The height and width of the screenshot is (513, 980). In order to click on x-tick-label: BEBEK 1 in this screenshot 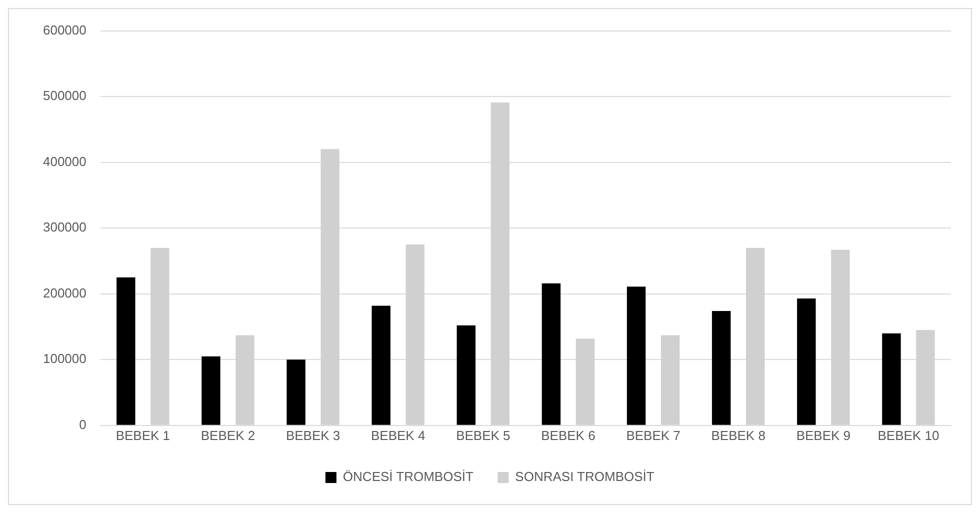, I will do `click(143, 435)`.